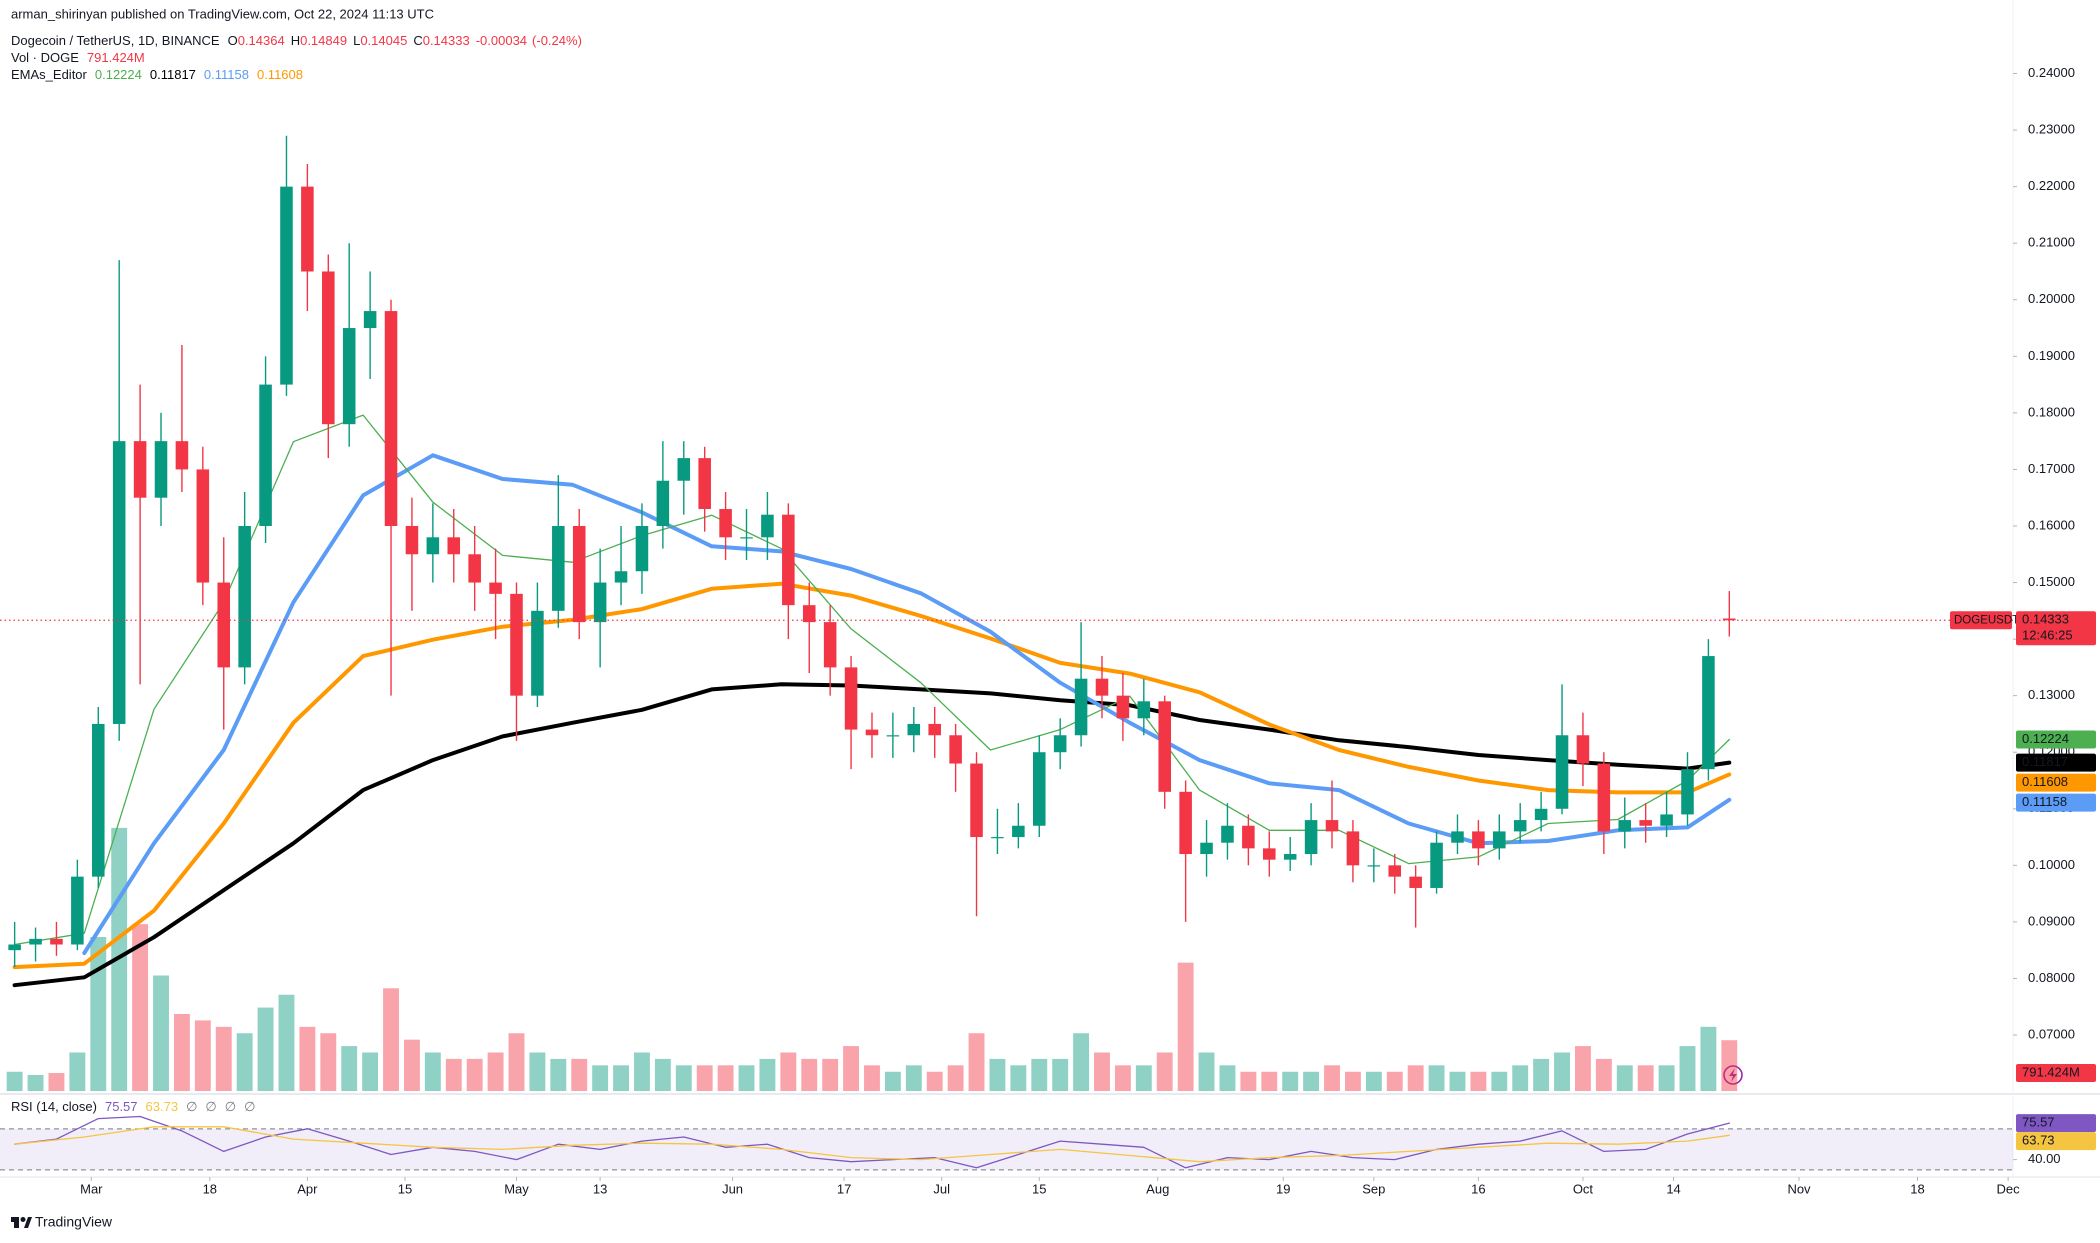 The height and width of the screenshot is (1243, 2100). Describe the element at coordinates (2051, 129) in the screenshot. I see `y-tick-label: 0.23000` at that location.